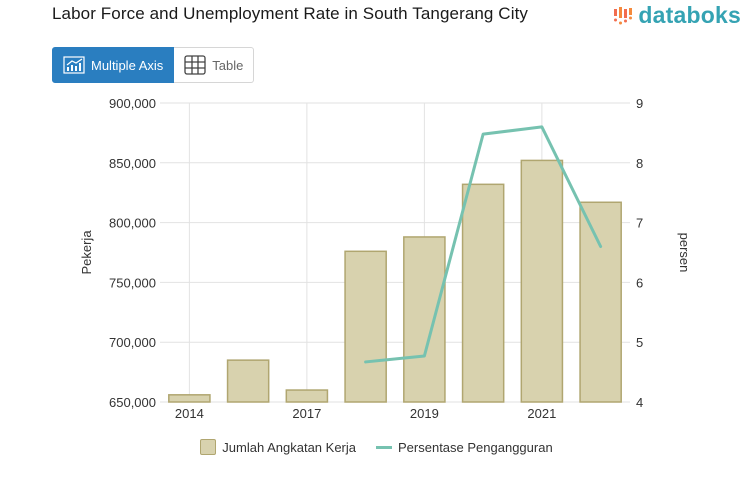  Describe the element at coordinates (384, 447) in the screenshot. I see `legend-line-swatch` at that location.